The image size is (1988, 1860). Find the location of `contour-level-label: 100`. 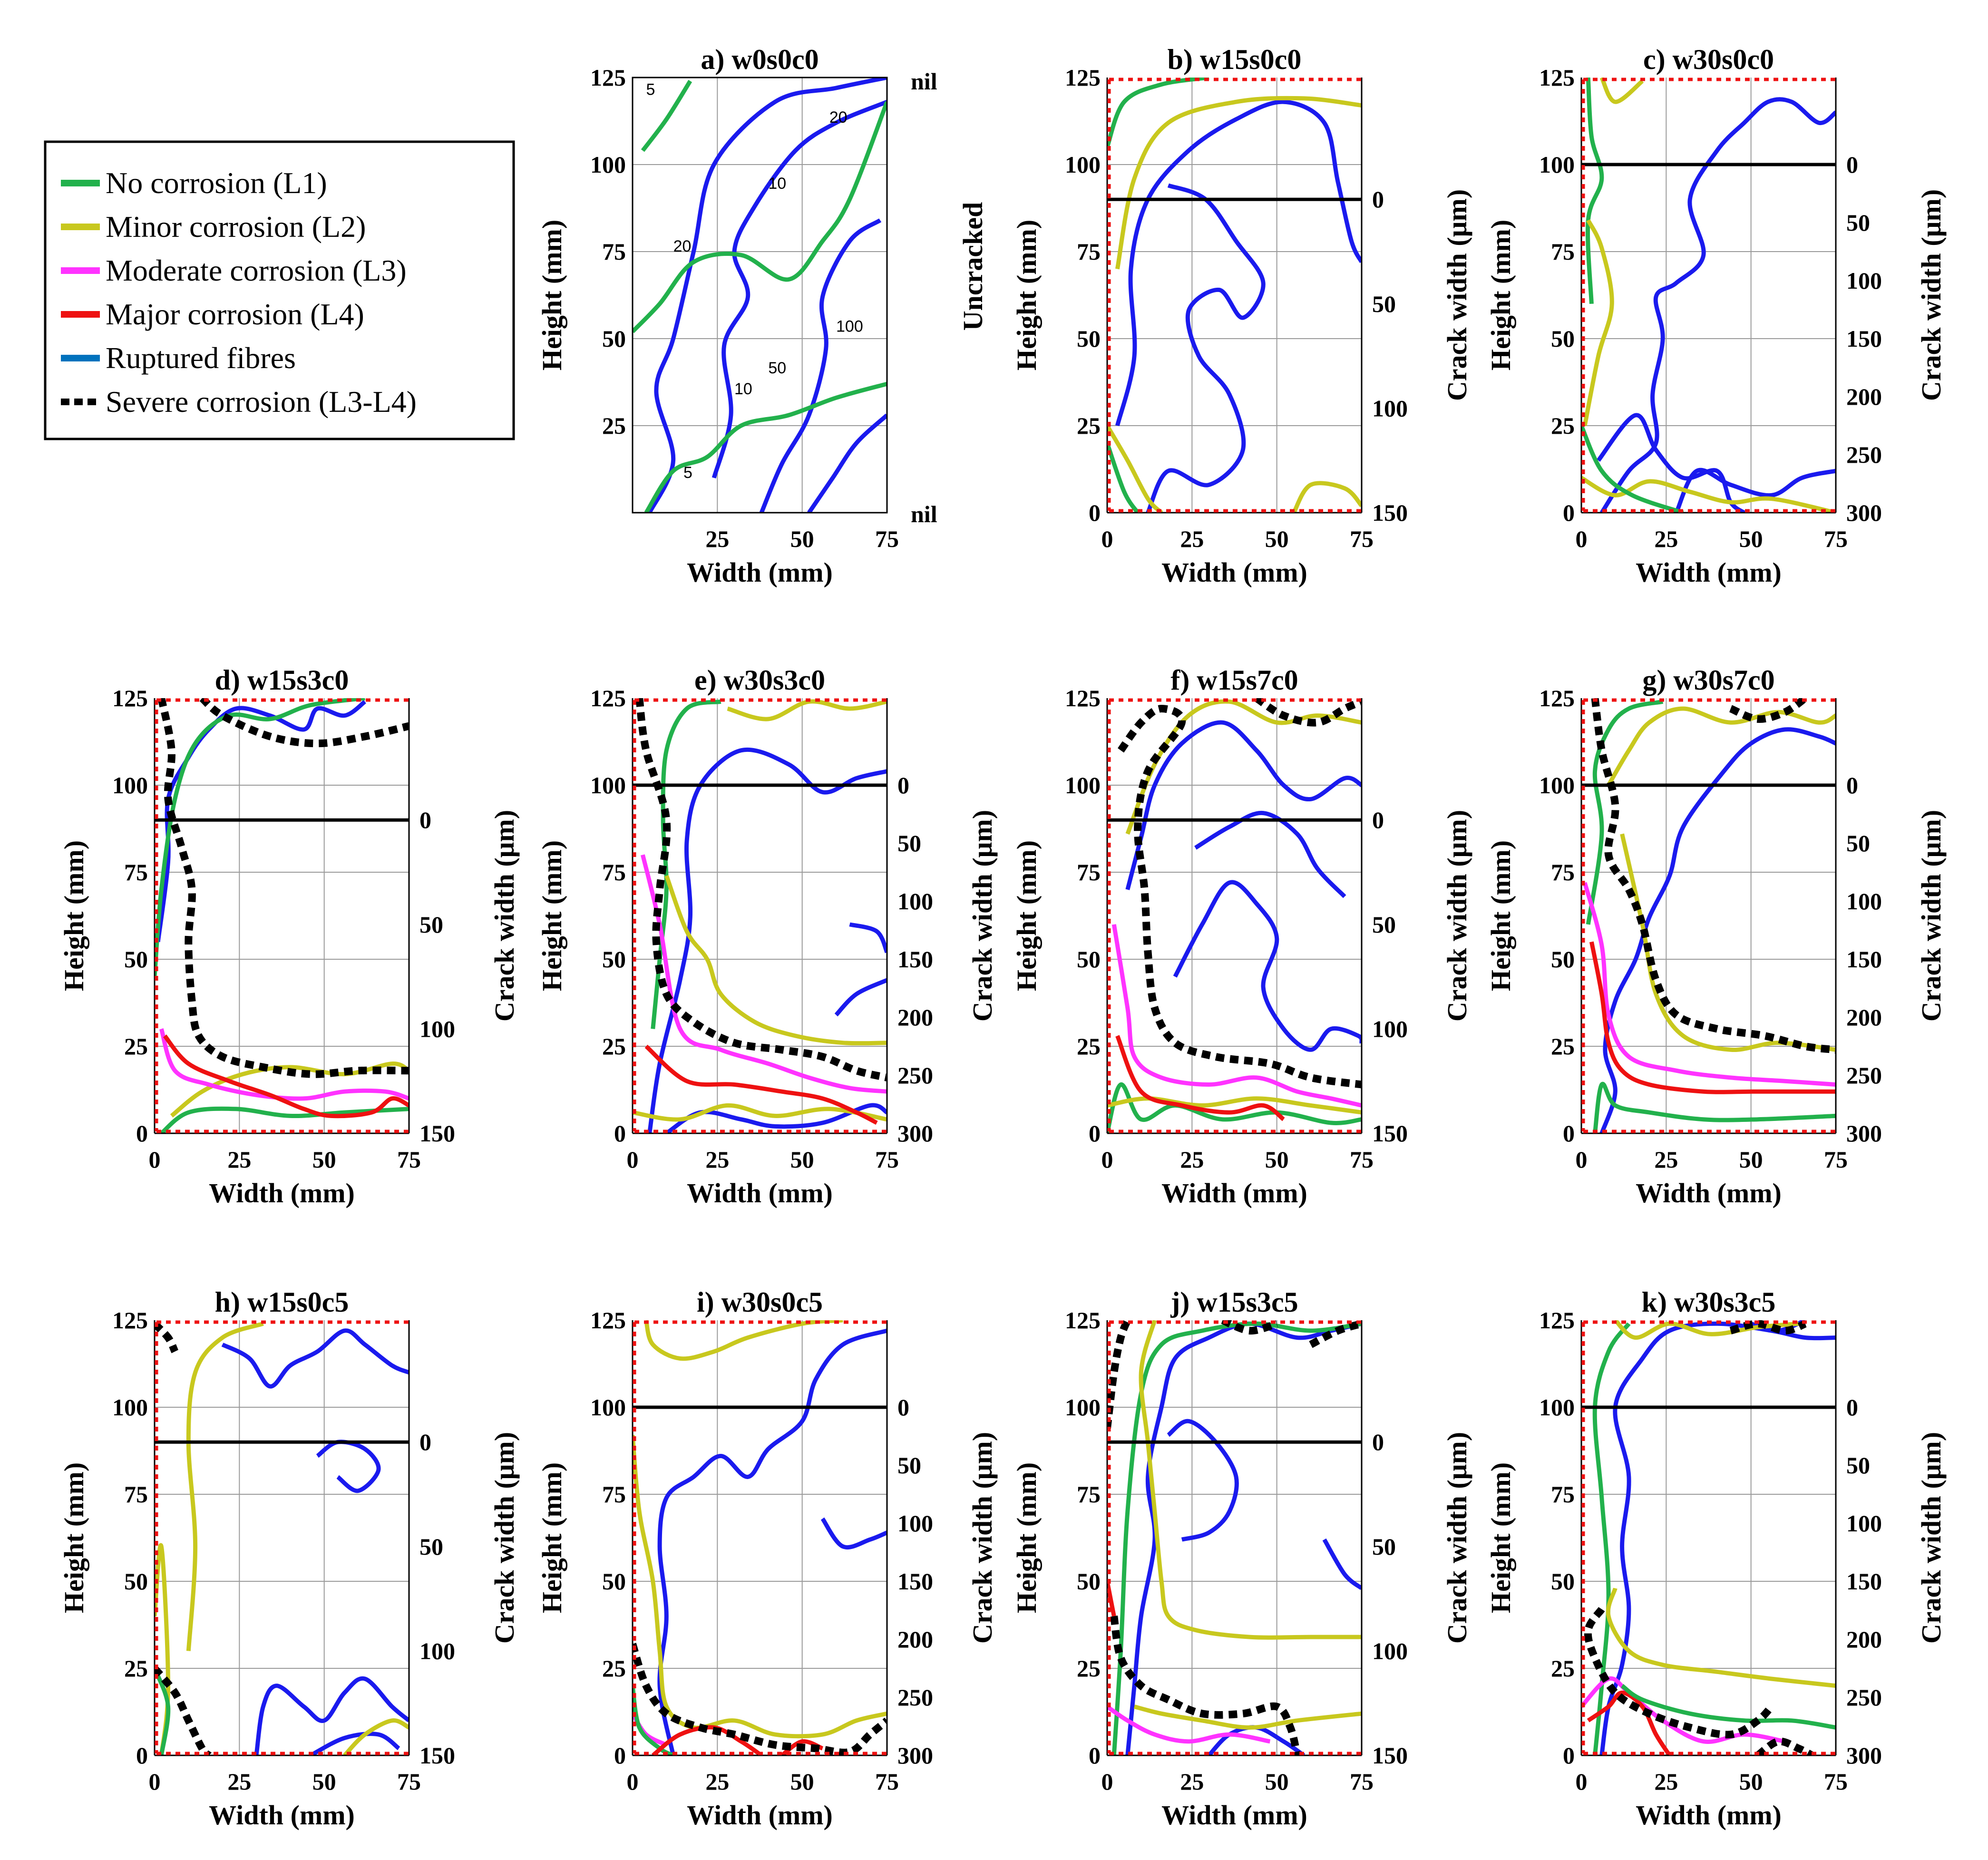

contour-level-label: 100 is located at coordinates (850, 326).